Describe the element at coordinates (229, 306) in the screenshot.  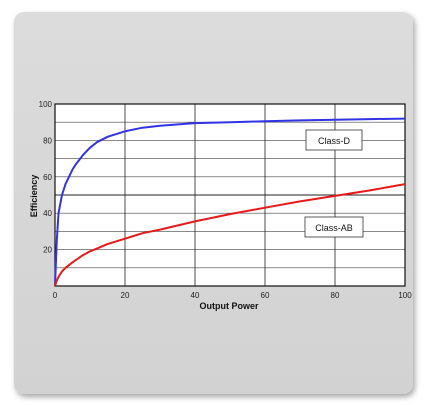
I see `x-axis-title: Output Power` at that location.